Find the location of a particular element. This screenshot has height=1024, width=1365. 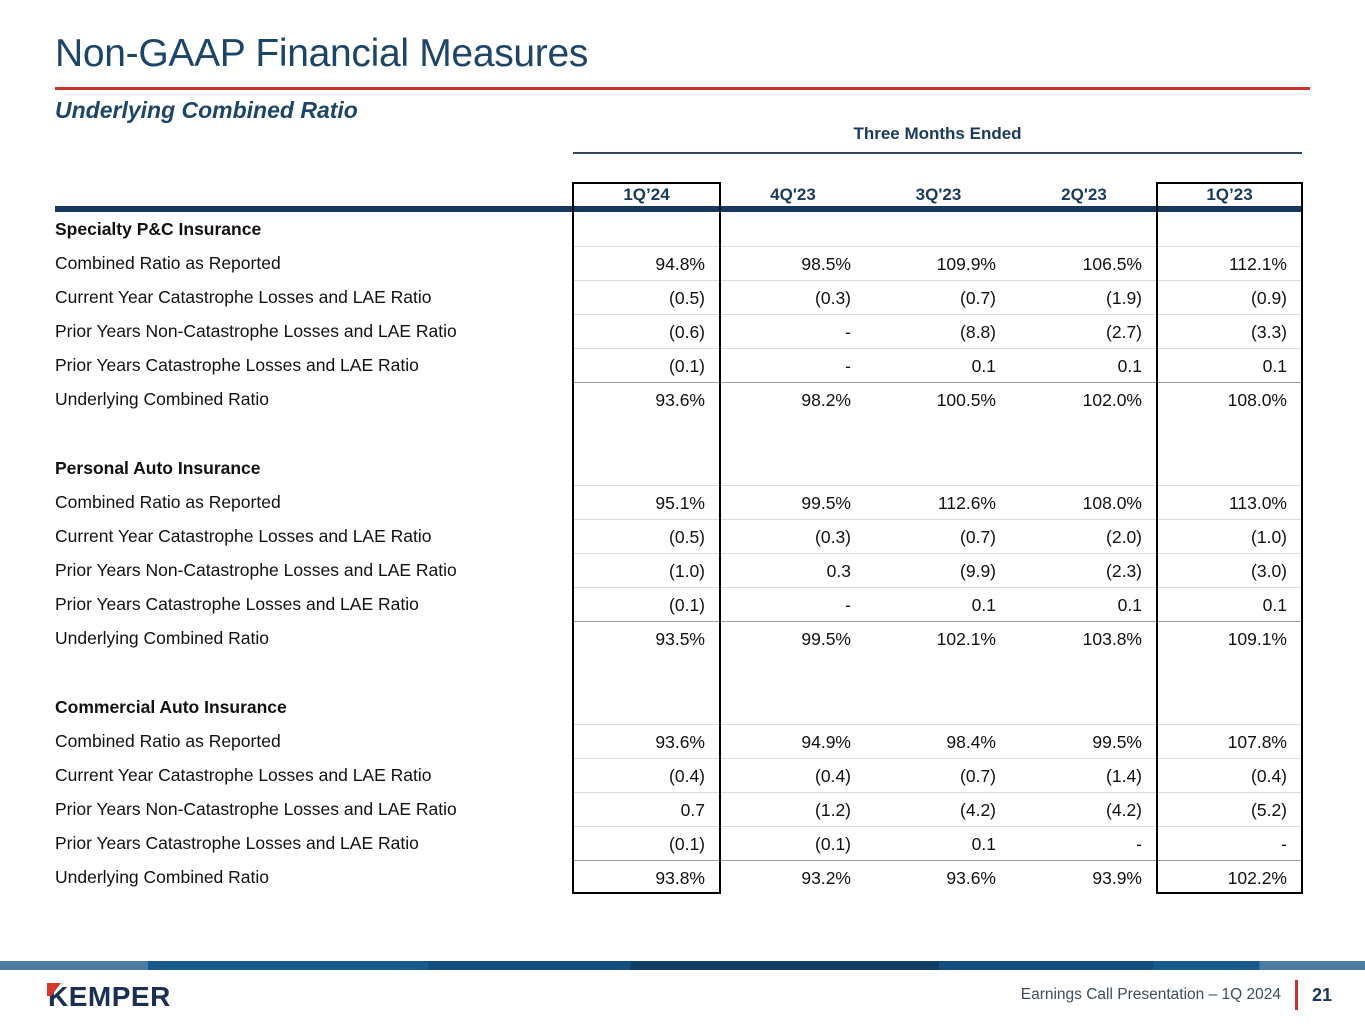

cell-value: (9.9) is located at coordinates (938, 570).